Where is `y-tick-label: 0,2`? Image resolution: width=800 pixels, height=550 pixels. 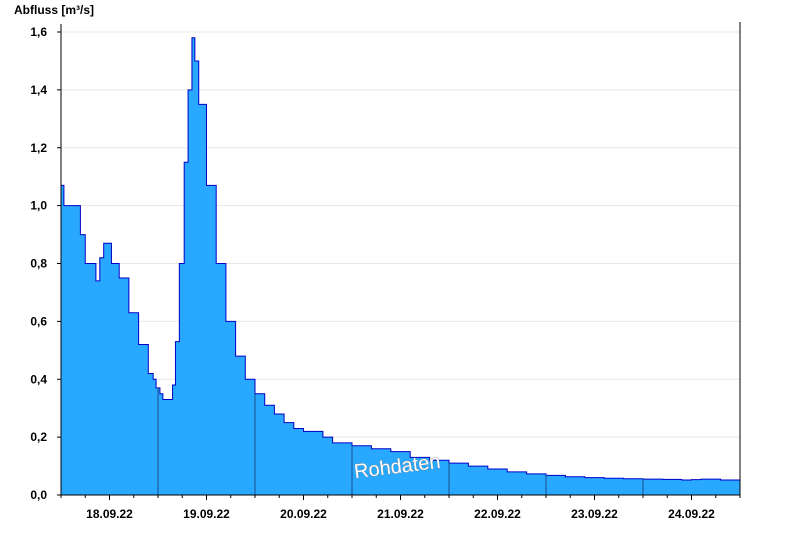 y-tick-label: 0,2 is located at coordinates (38, 437).